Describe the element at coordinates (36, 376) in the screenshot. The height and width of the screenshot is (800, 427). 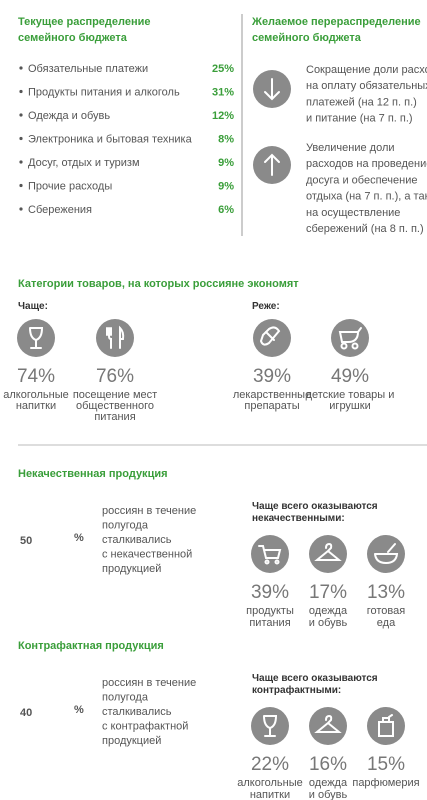
I see `percent: 74%` at that location.